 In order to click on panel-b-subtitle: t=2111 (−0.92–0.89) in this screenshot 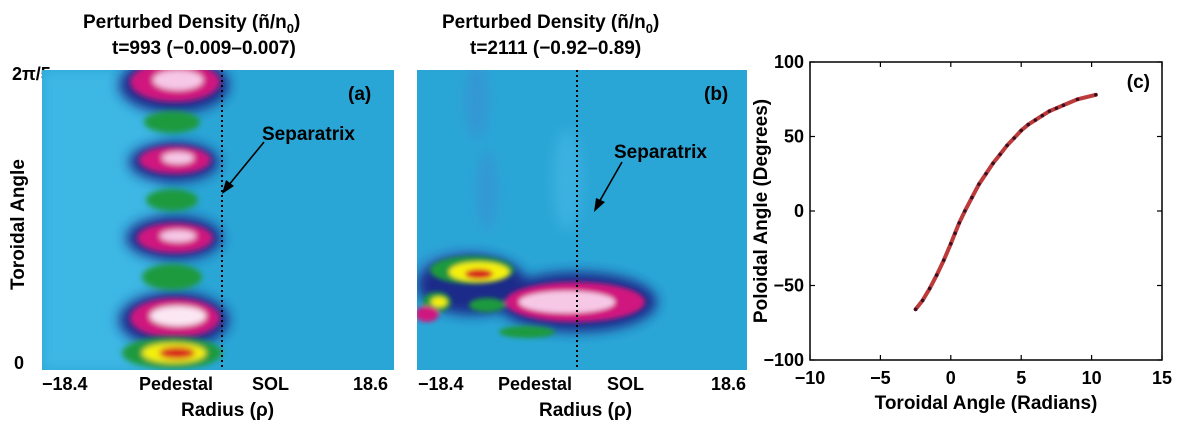, I will do `click(556, 48)`.